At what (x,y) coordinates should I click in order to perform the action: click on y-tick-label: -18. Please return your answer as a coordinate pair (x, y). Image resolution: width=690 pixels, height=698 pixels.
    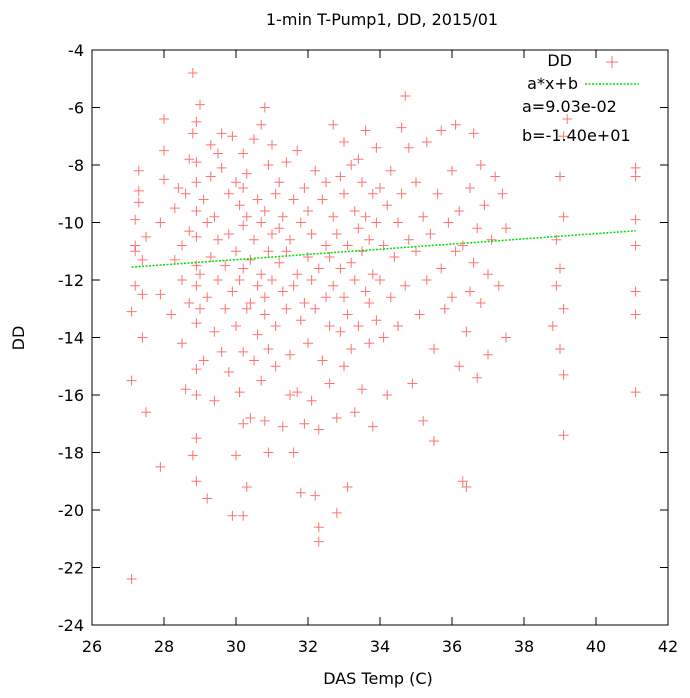
    Looking at the image, I should click on (71, 453).